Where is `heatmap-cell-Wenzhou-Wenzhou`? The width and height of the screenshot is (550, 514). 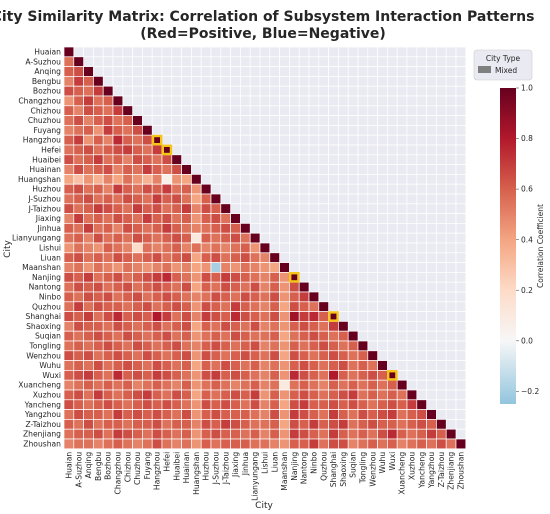 heatmap-cell-Wenzhou-Wenzhou is located at coordinates (372, 355).